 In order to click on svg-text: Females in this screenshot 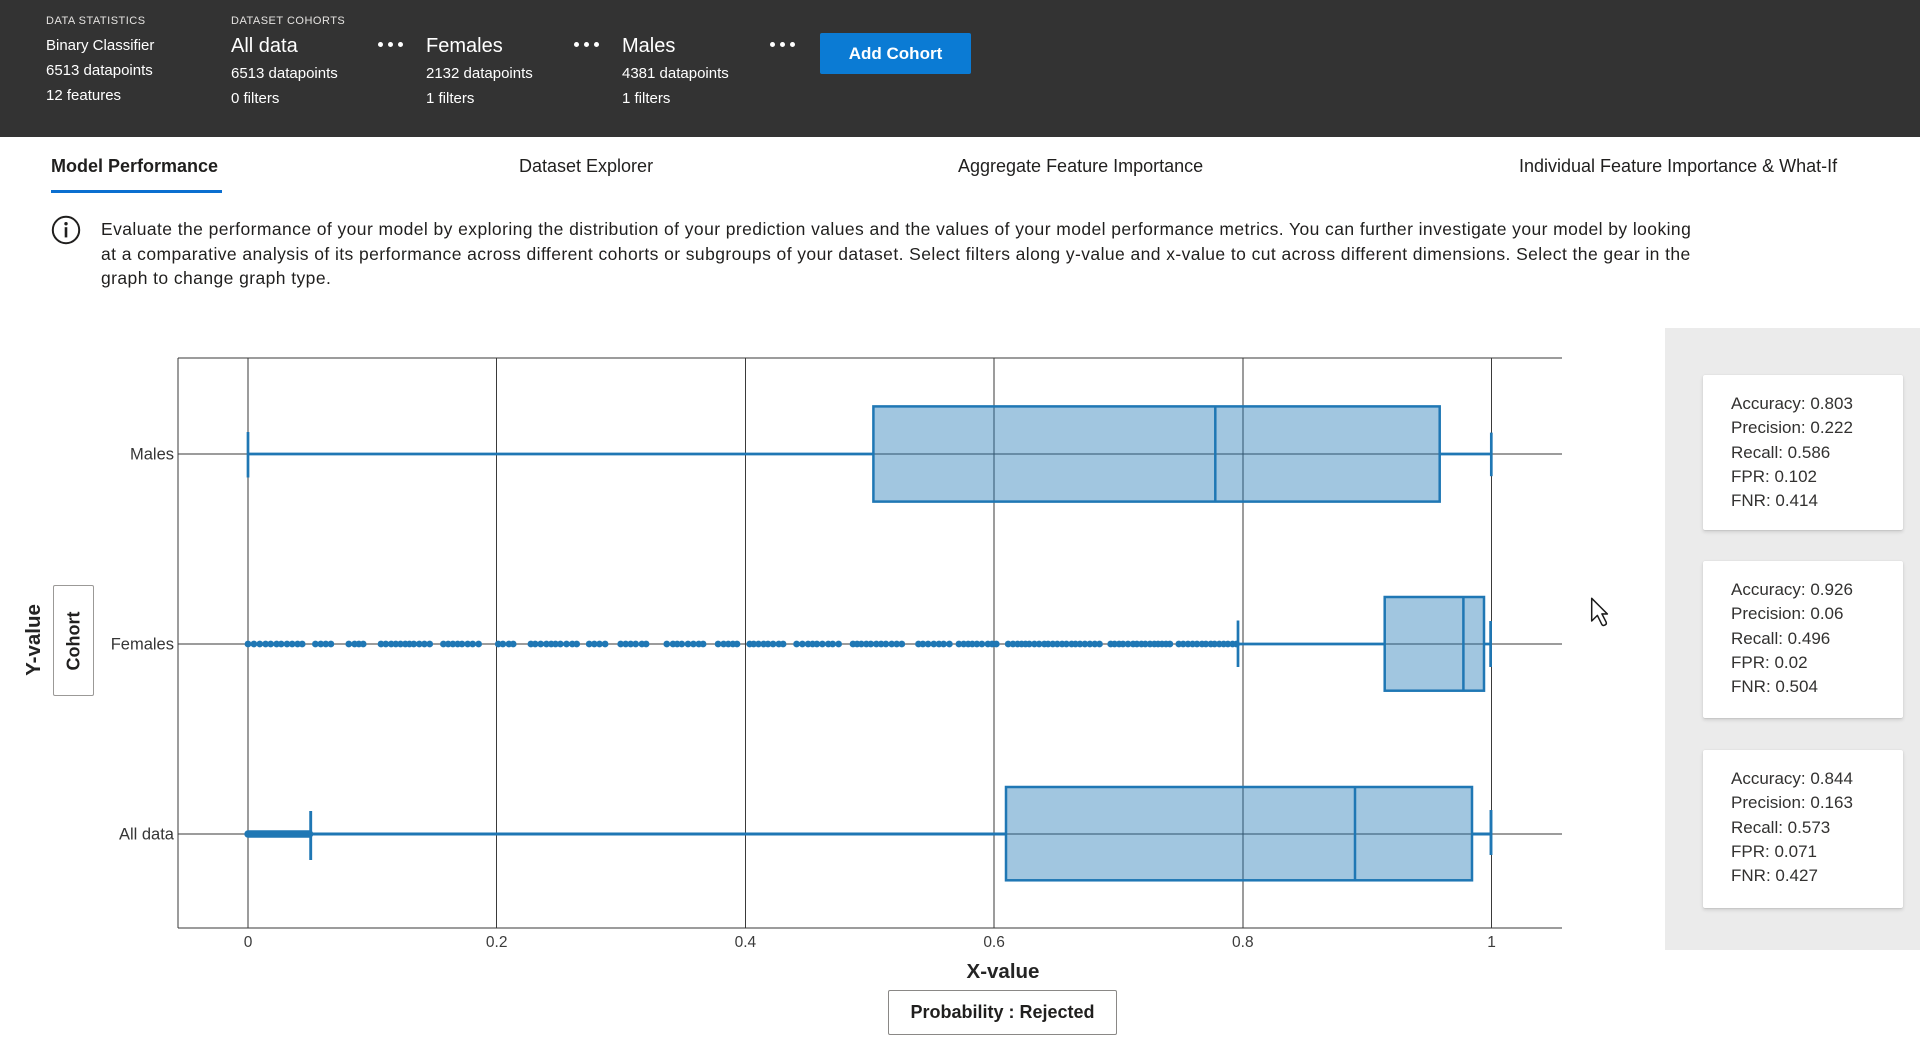, I will do `click(142, 645)`.